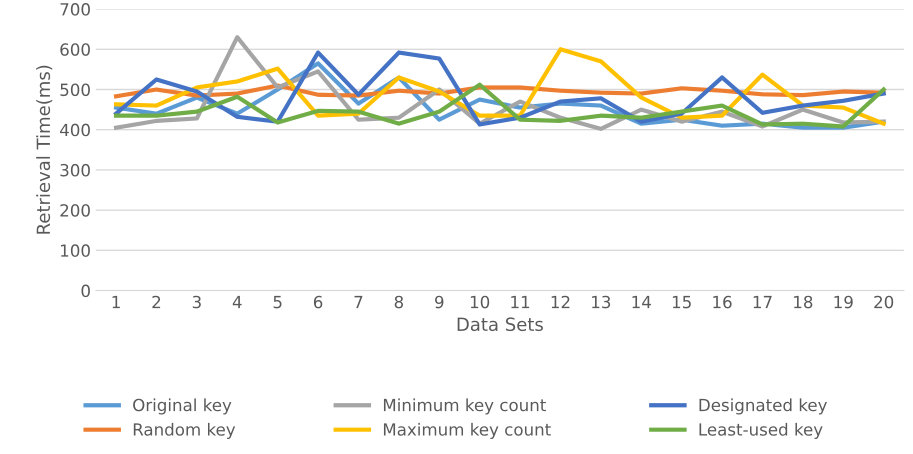 Image resolution: width=913 pixels, height=454 pixels. I want to click on legend-label: Maximum key count, so click(467, 430).